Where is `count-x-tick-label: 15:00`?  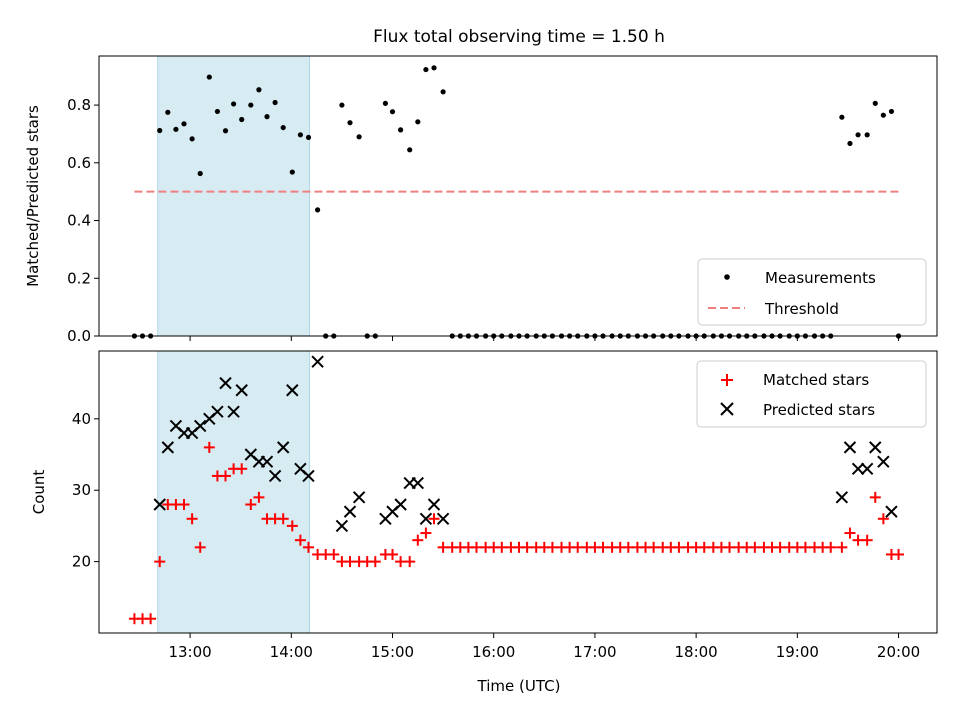
count-x-tick-label: 15:00 is located at coordinates (392, 652).